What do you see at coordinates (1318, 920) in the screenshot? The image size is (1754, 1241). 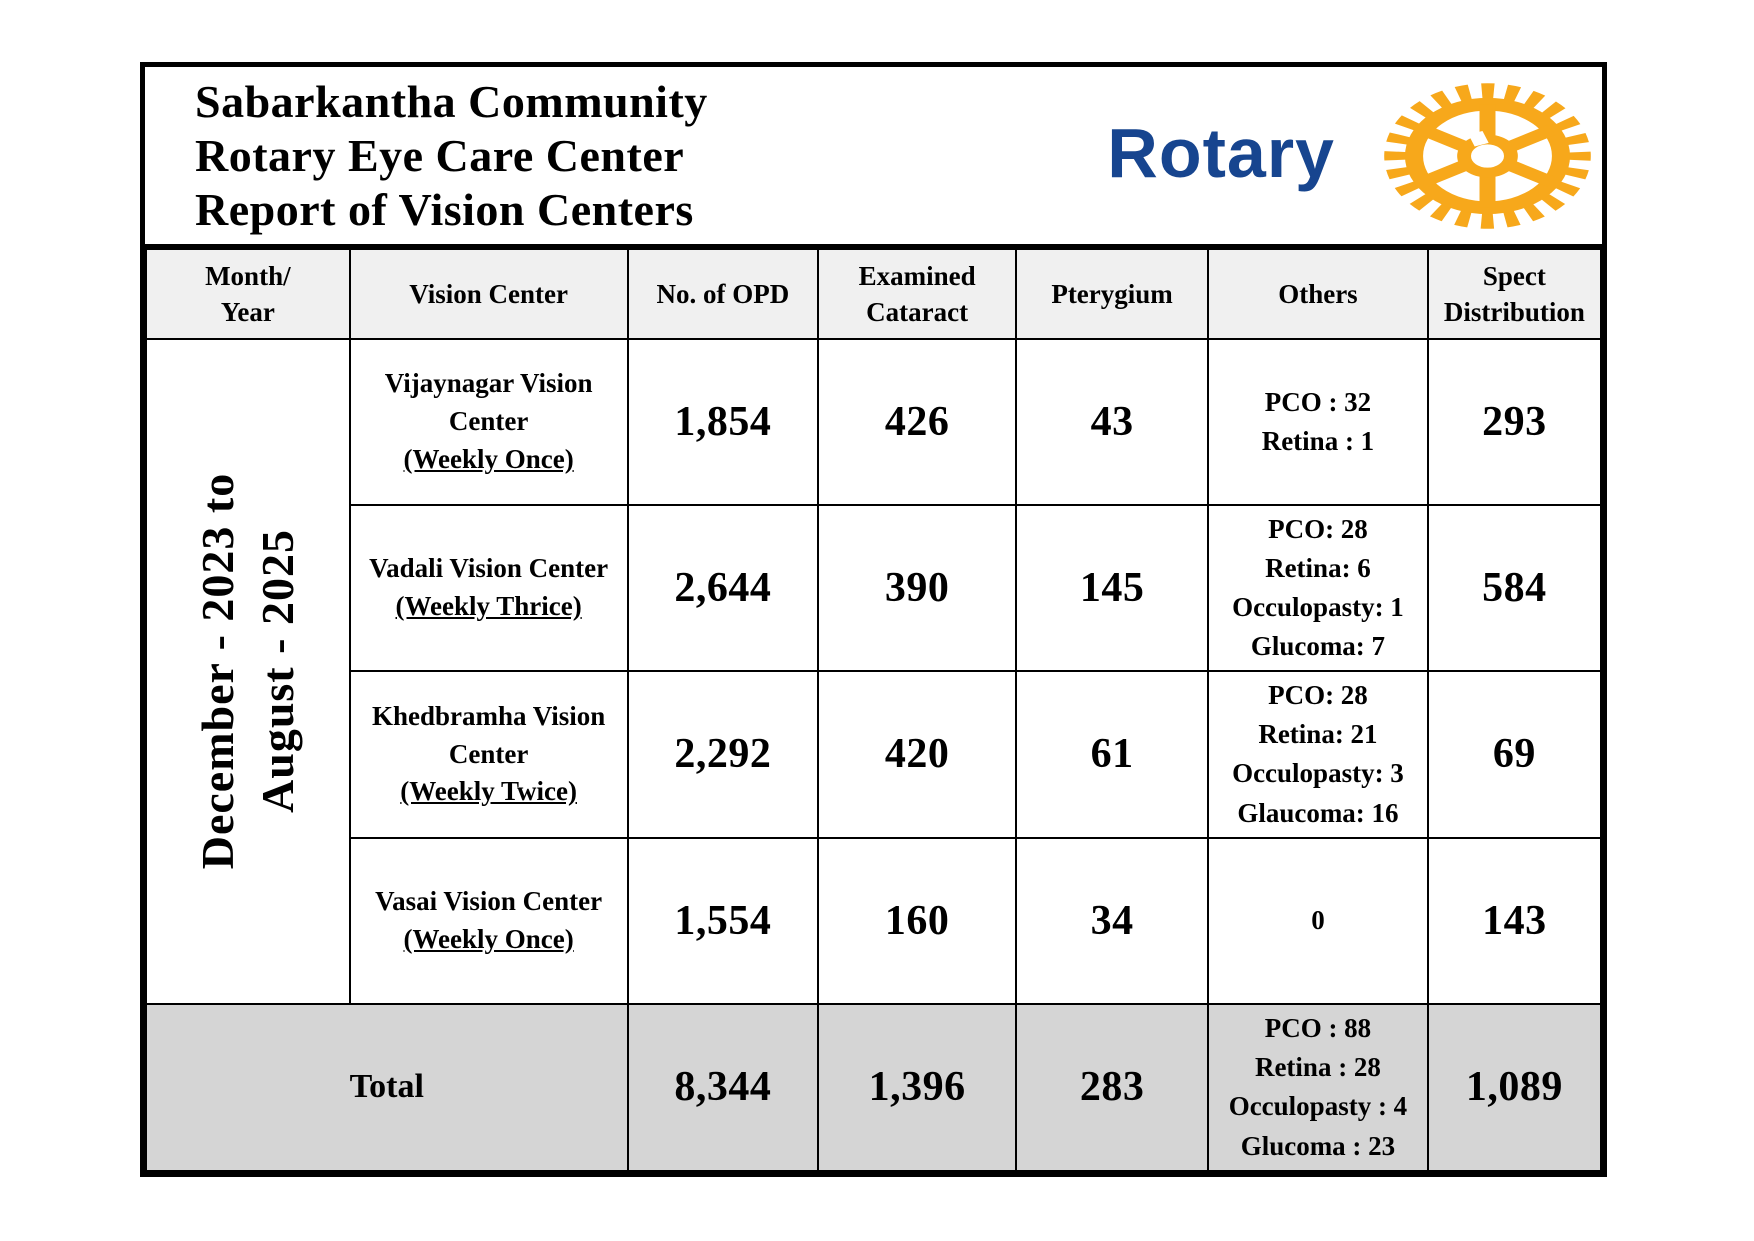 I see `others-value: 0` at bounding box center [1318, 920].